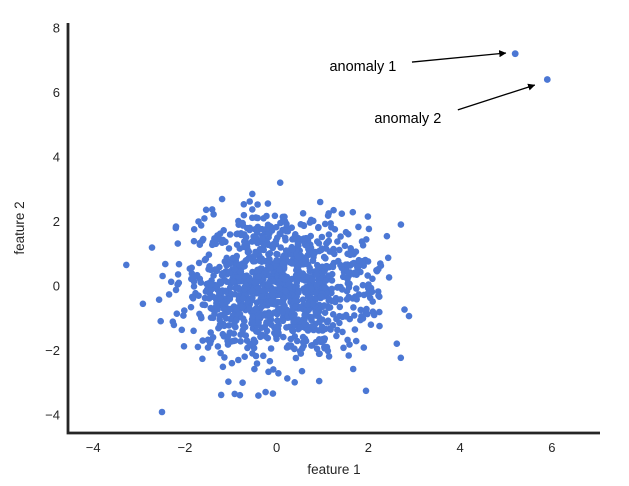  I want to click on y-tick-label: 8, so click(56, 27).